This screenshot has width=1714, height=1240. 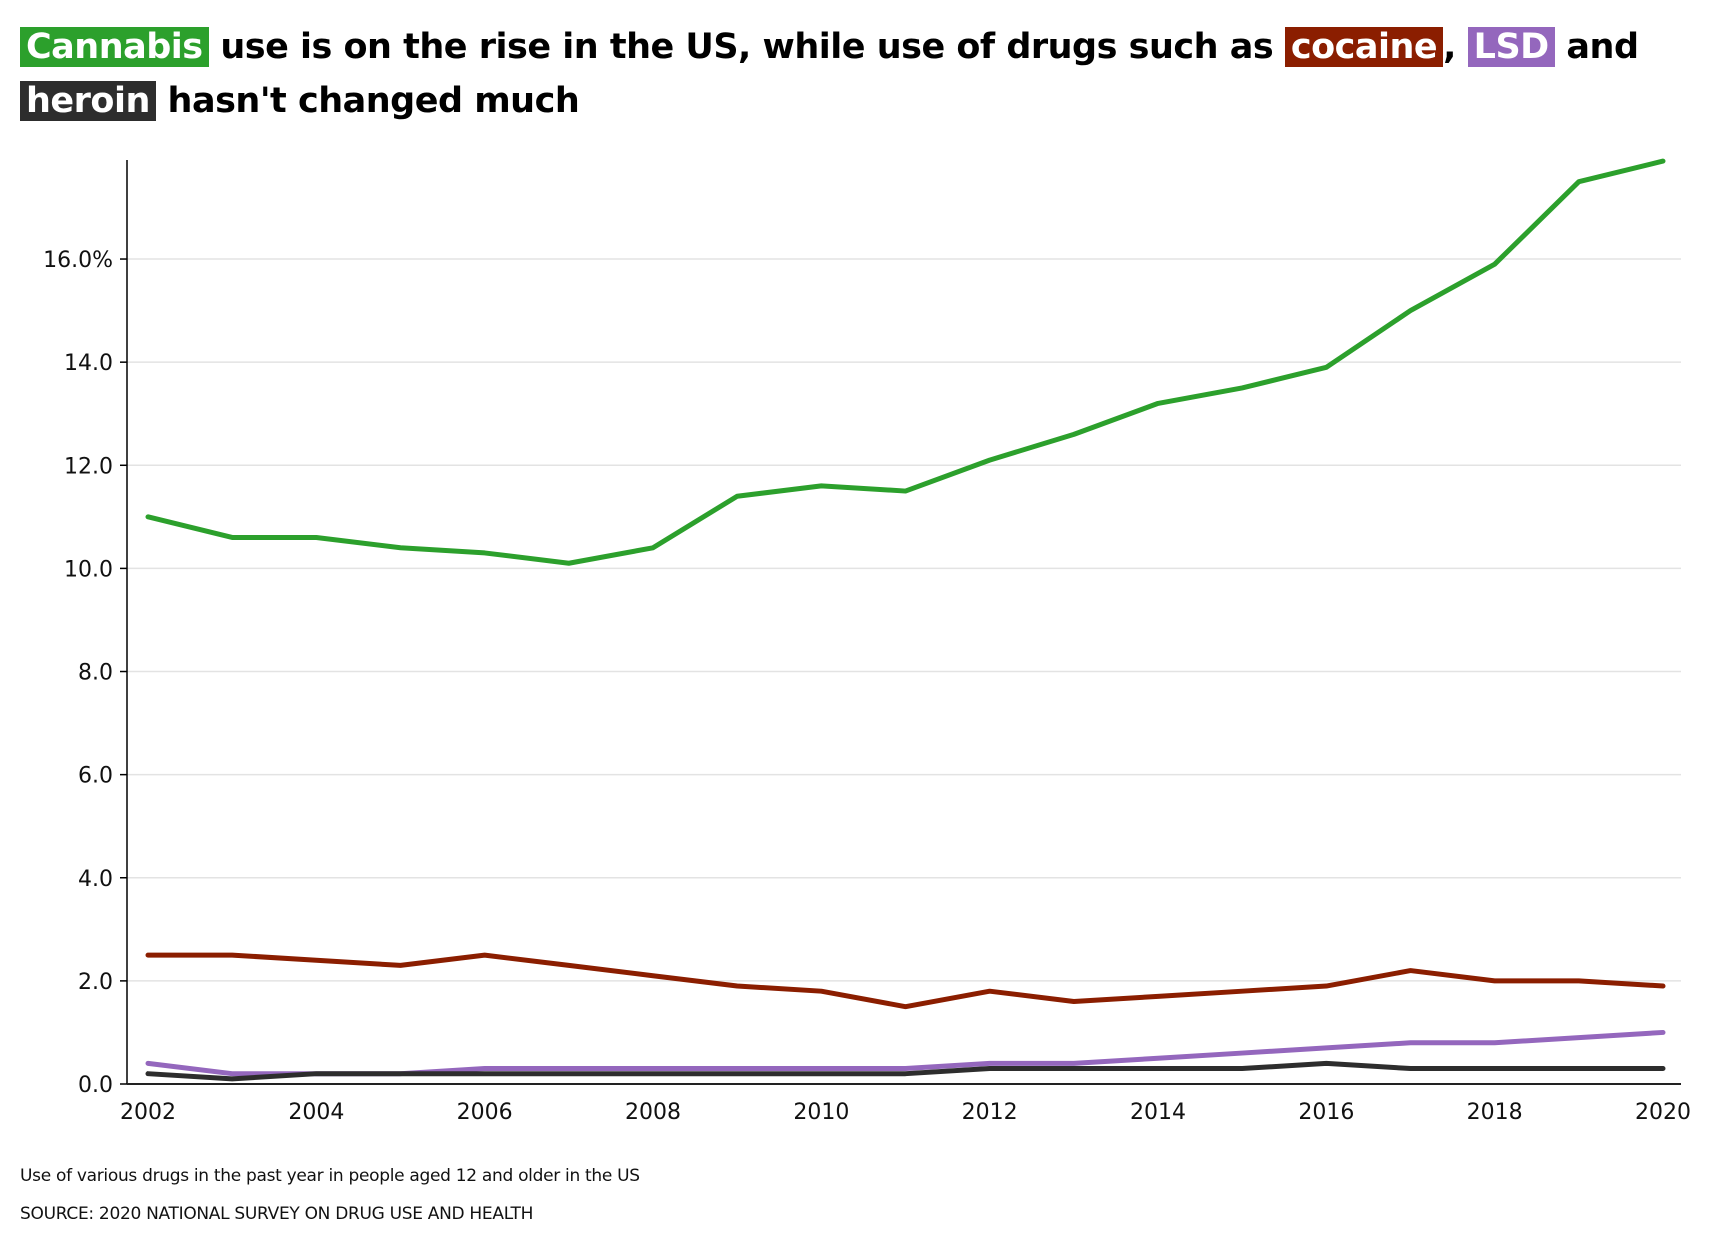 I want to click on y-tick-label: 8.0, so click(x=95, y=673).